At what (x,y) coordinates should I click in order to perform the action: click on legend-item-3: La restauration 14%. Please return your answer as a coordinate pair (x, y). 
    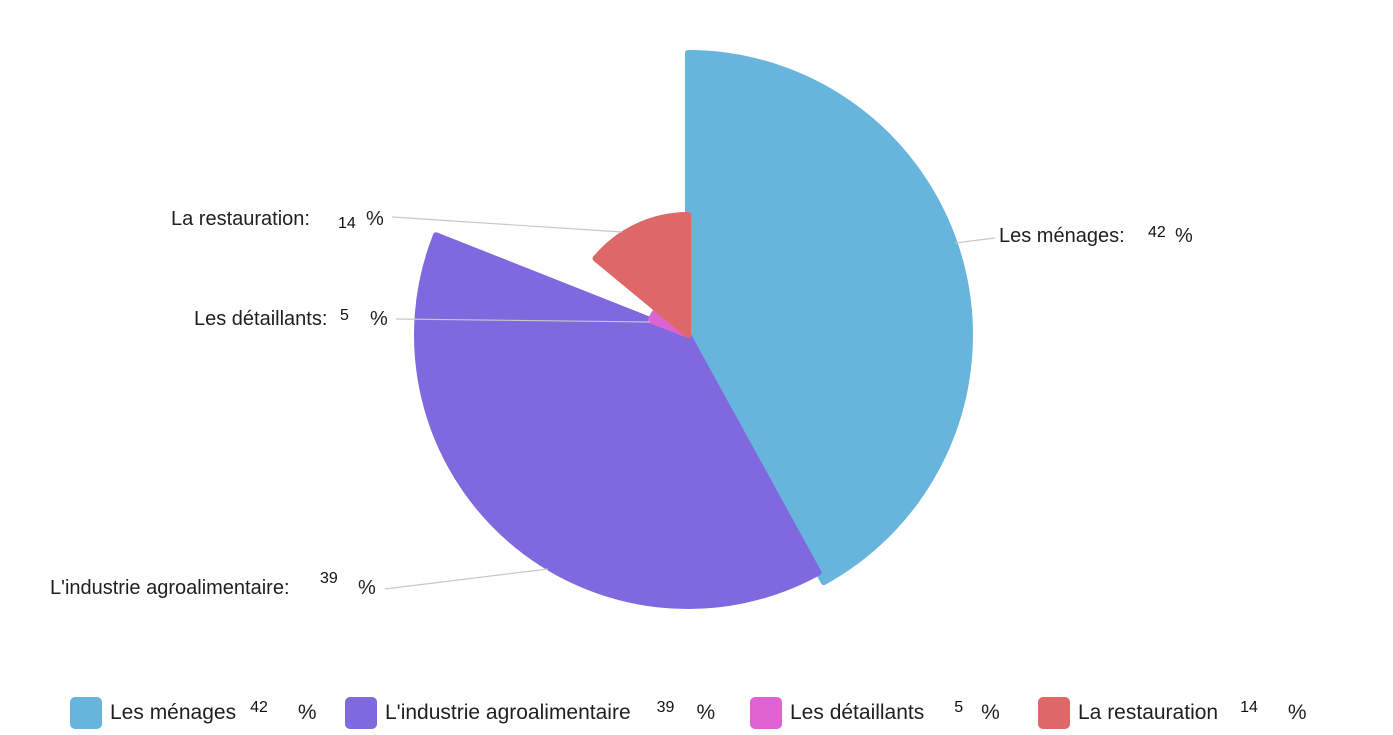
    Looking at the image, I should click on (1172, 713).